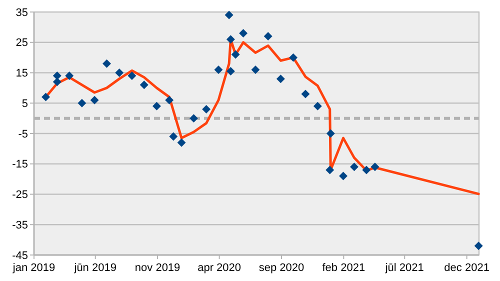  I want to click on y-tick-label: 35, so click(22, 12).